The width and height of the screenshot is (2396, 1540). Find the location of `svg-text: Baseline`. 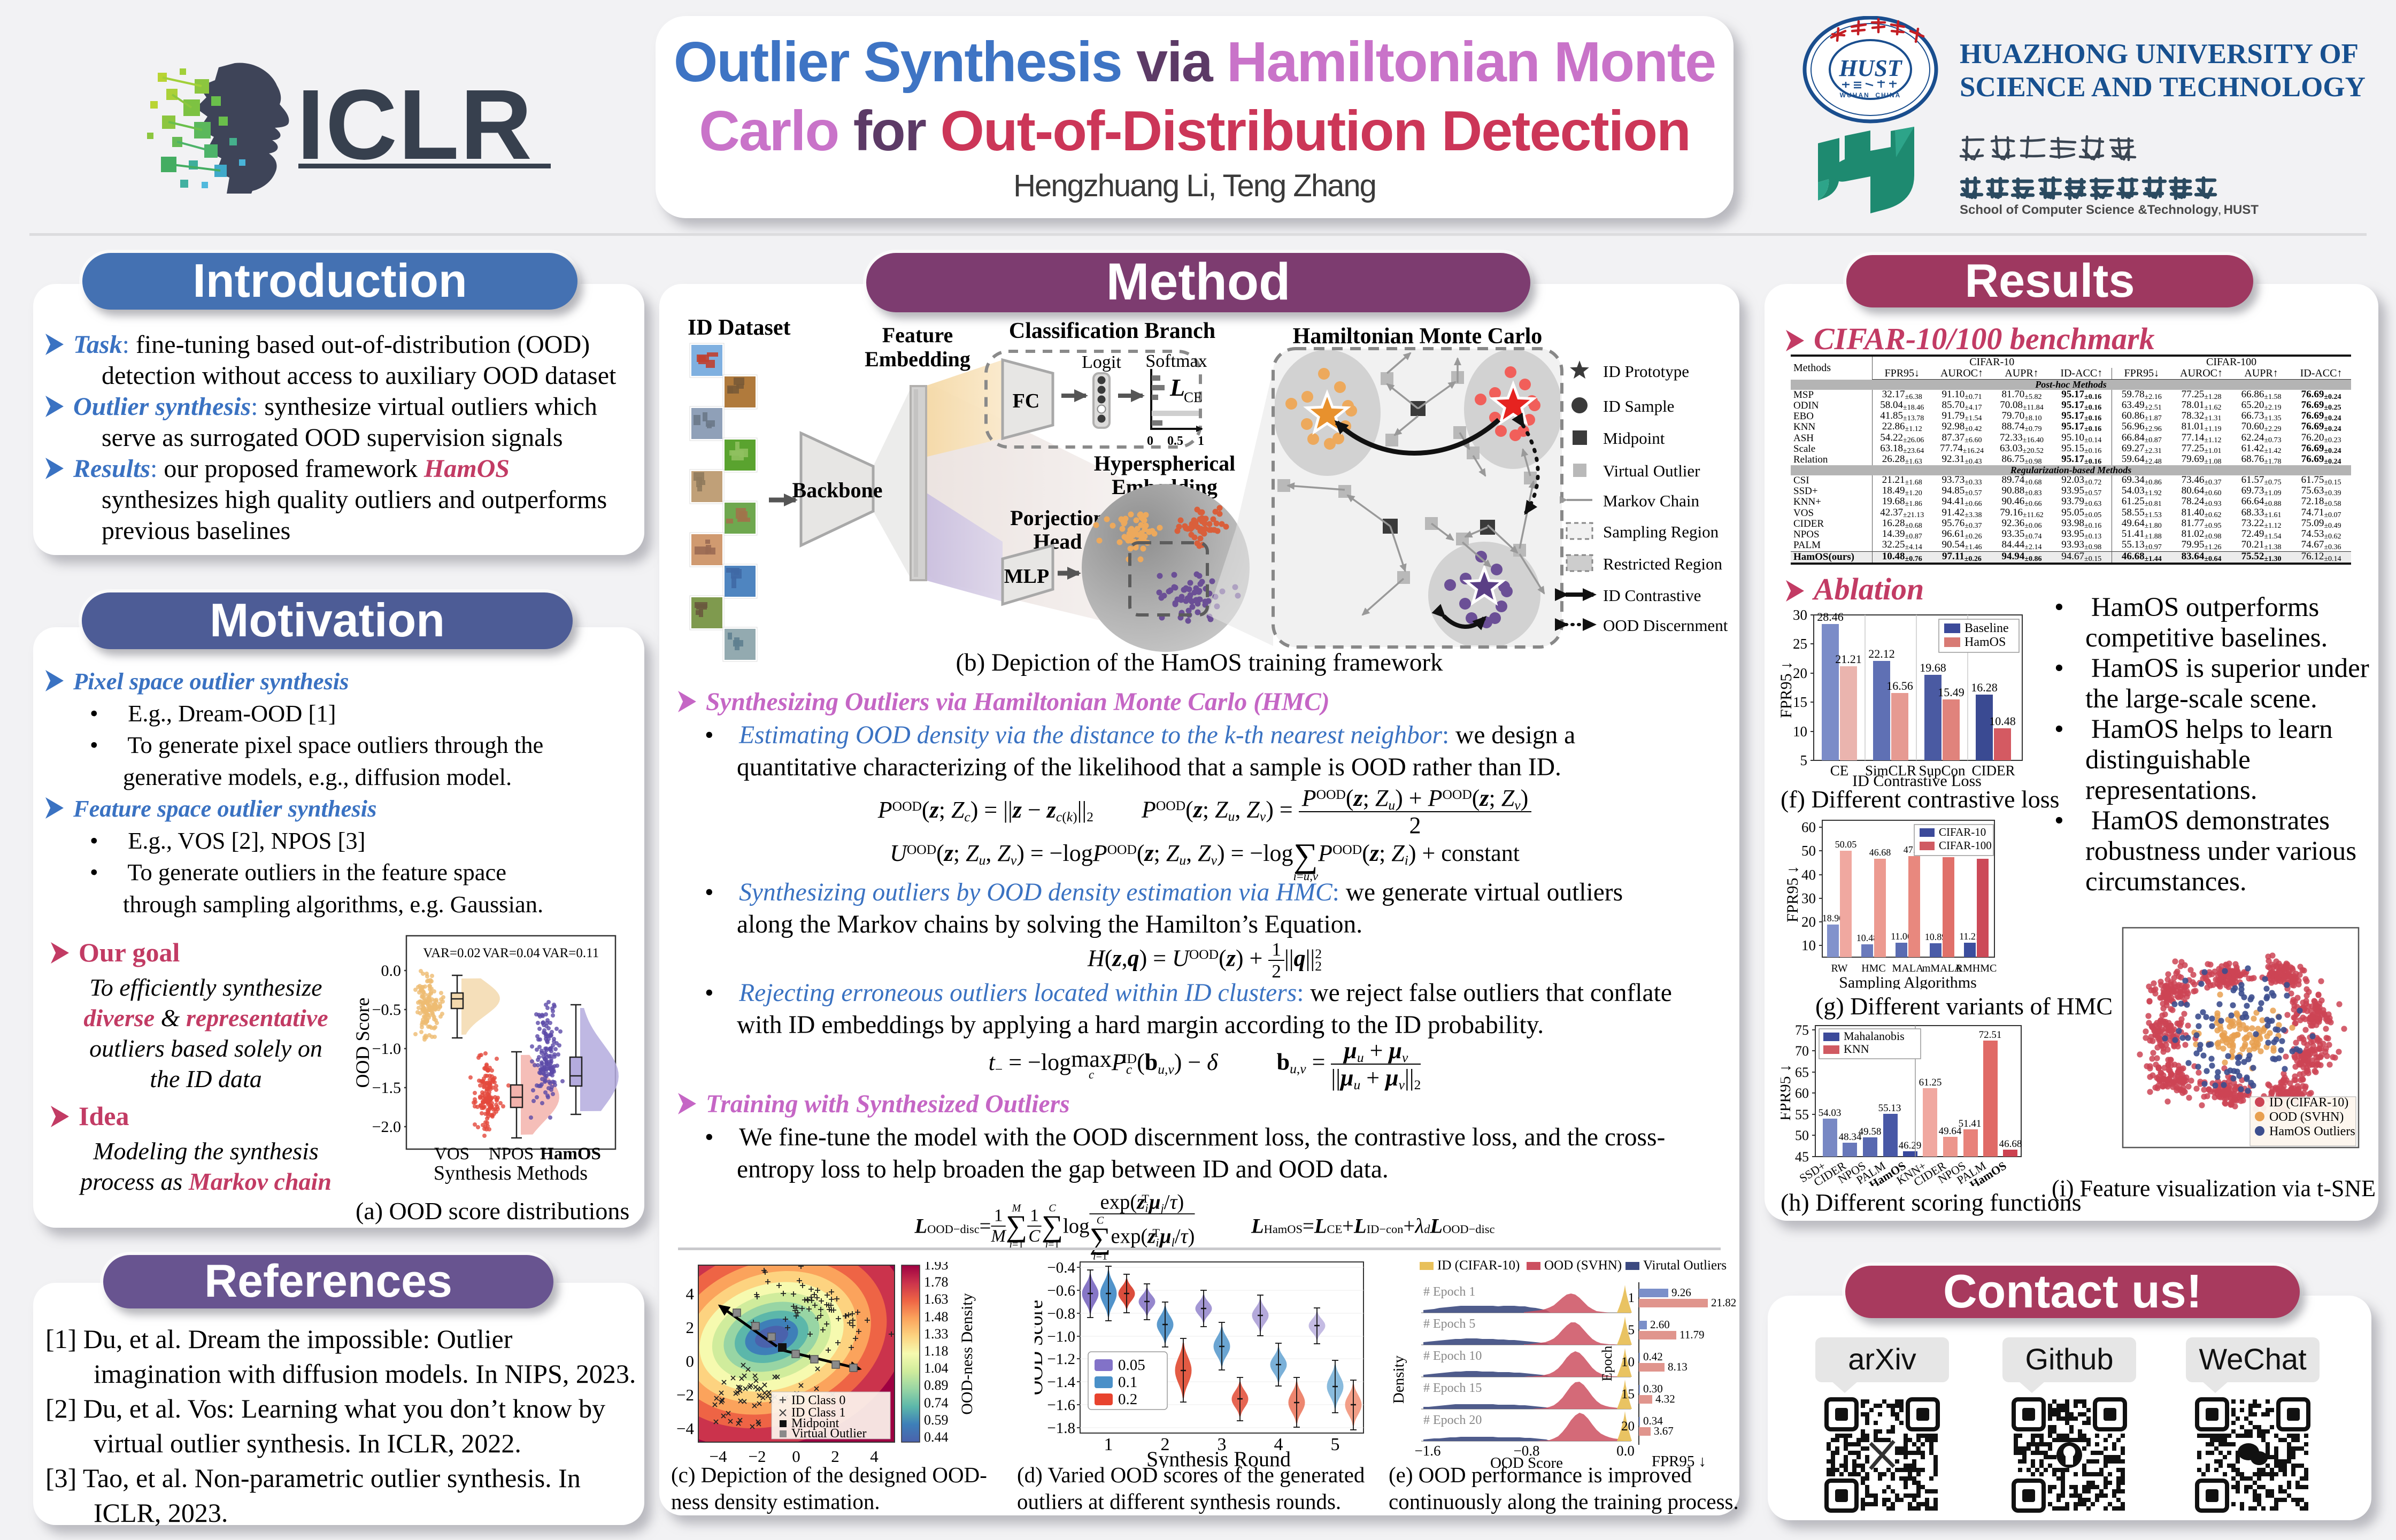

svg-text: Baseline is located at coordinates (1986, 628).